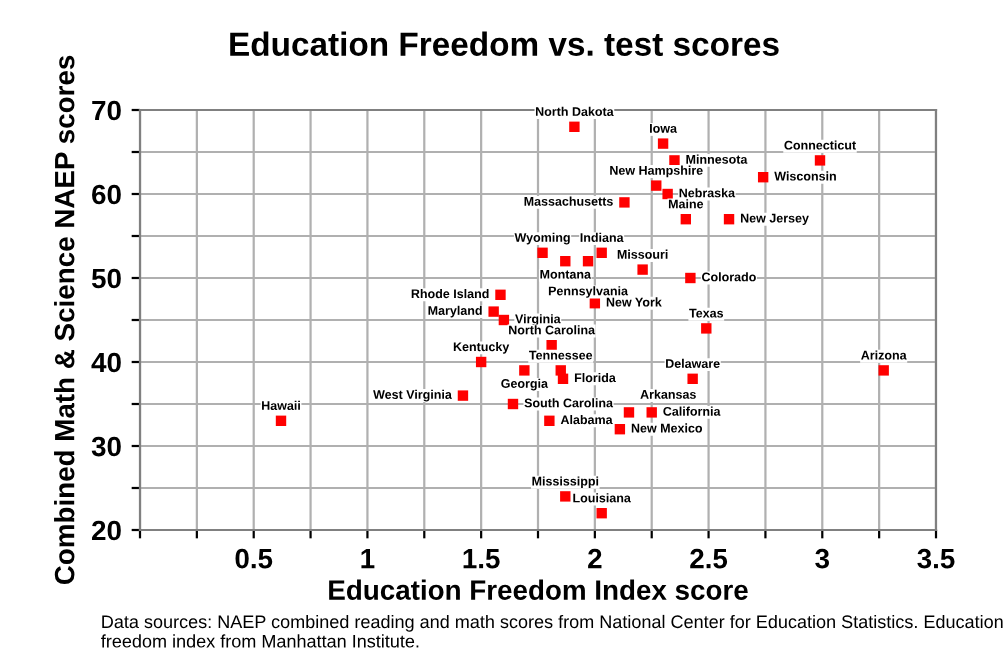 The image size is (1008, 672). What do you see at coordinates (106, 278) in the screenshot?
I see `y-tick-label: 50` at bounding box center [106, 278].